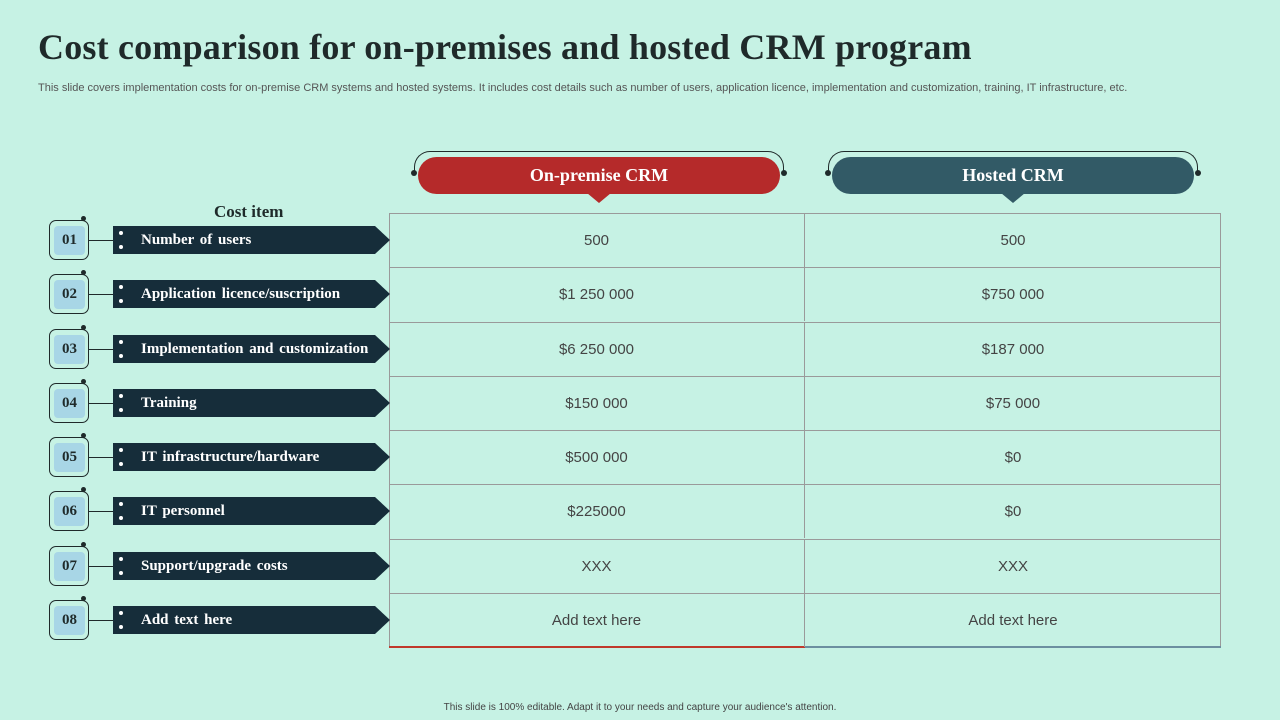 The height and width of the screenshot is (720, 1280). I want to click on hosted-crm-header-label: Hosted CRM, so click(1013, 175).